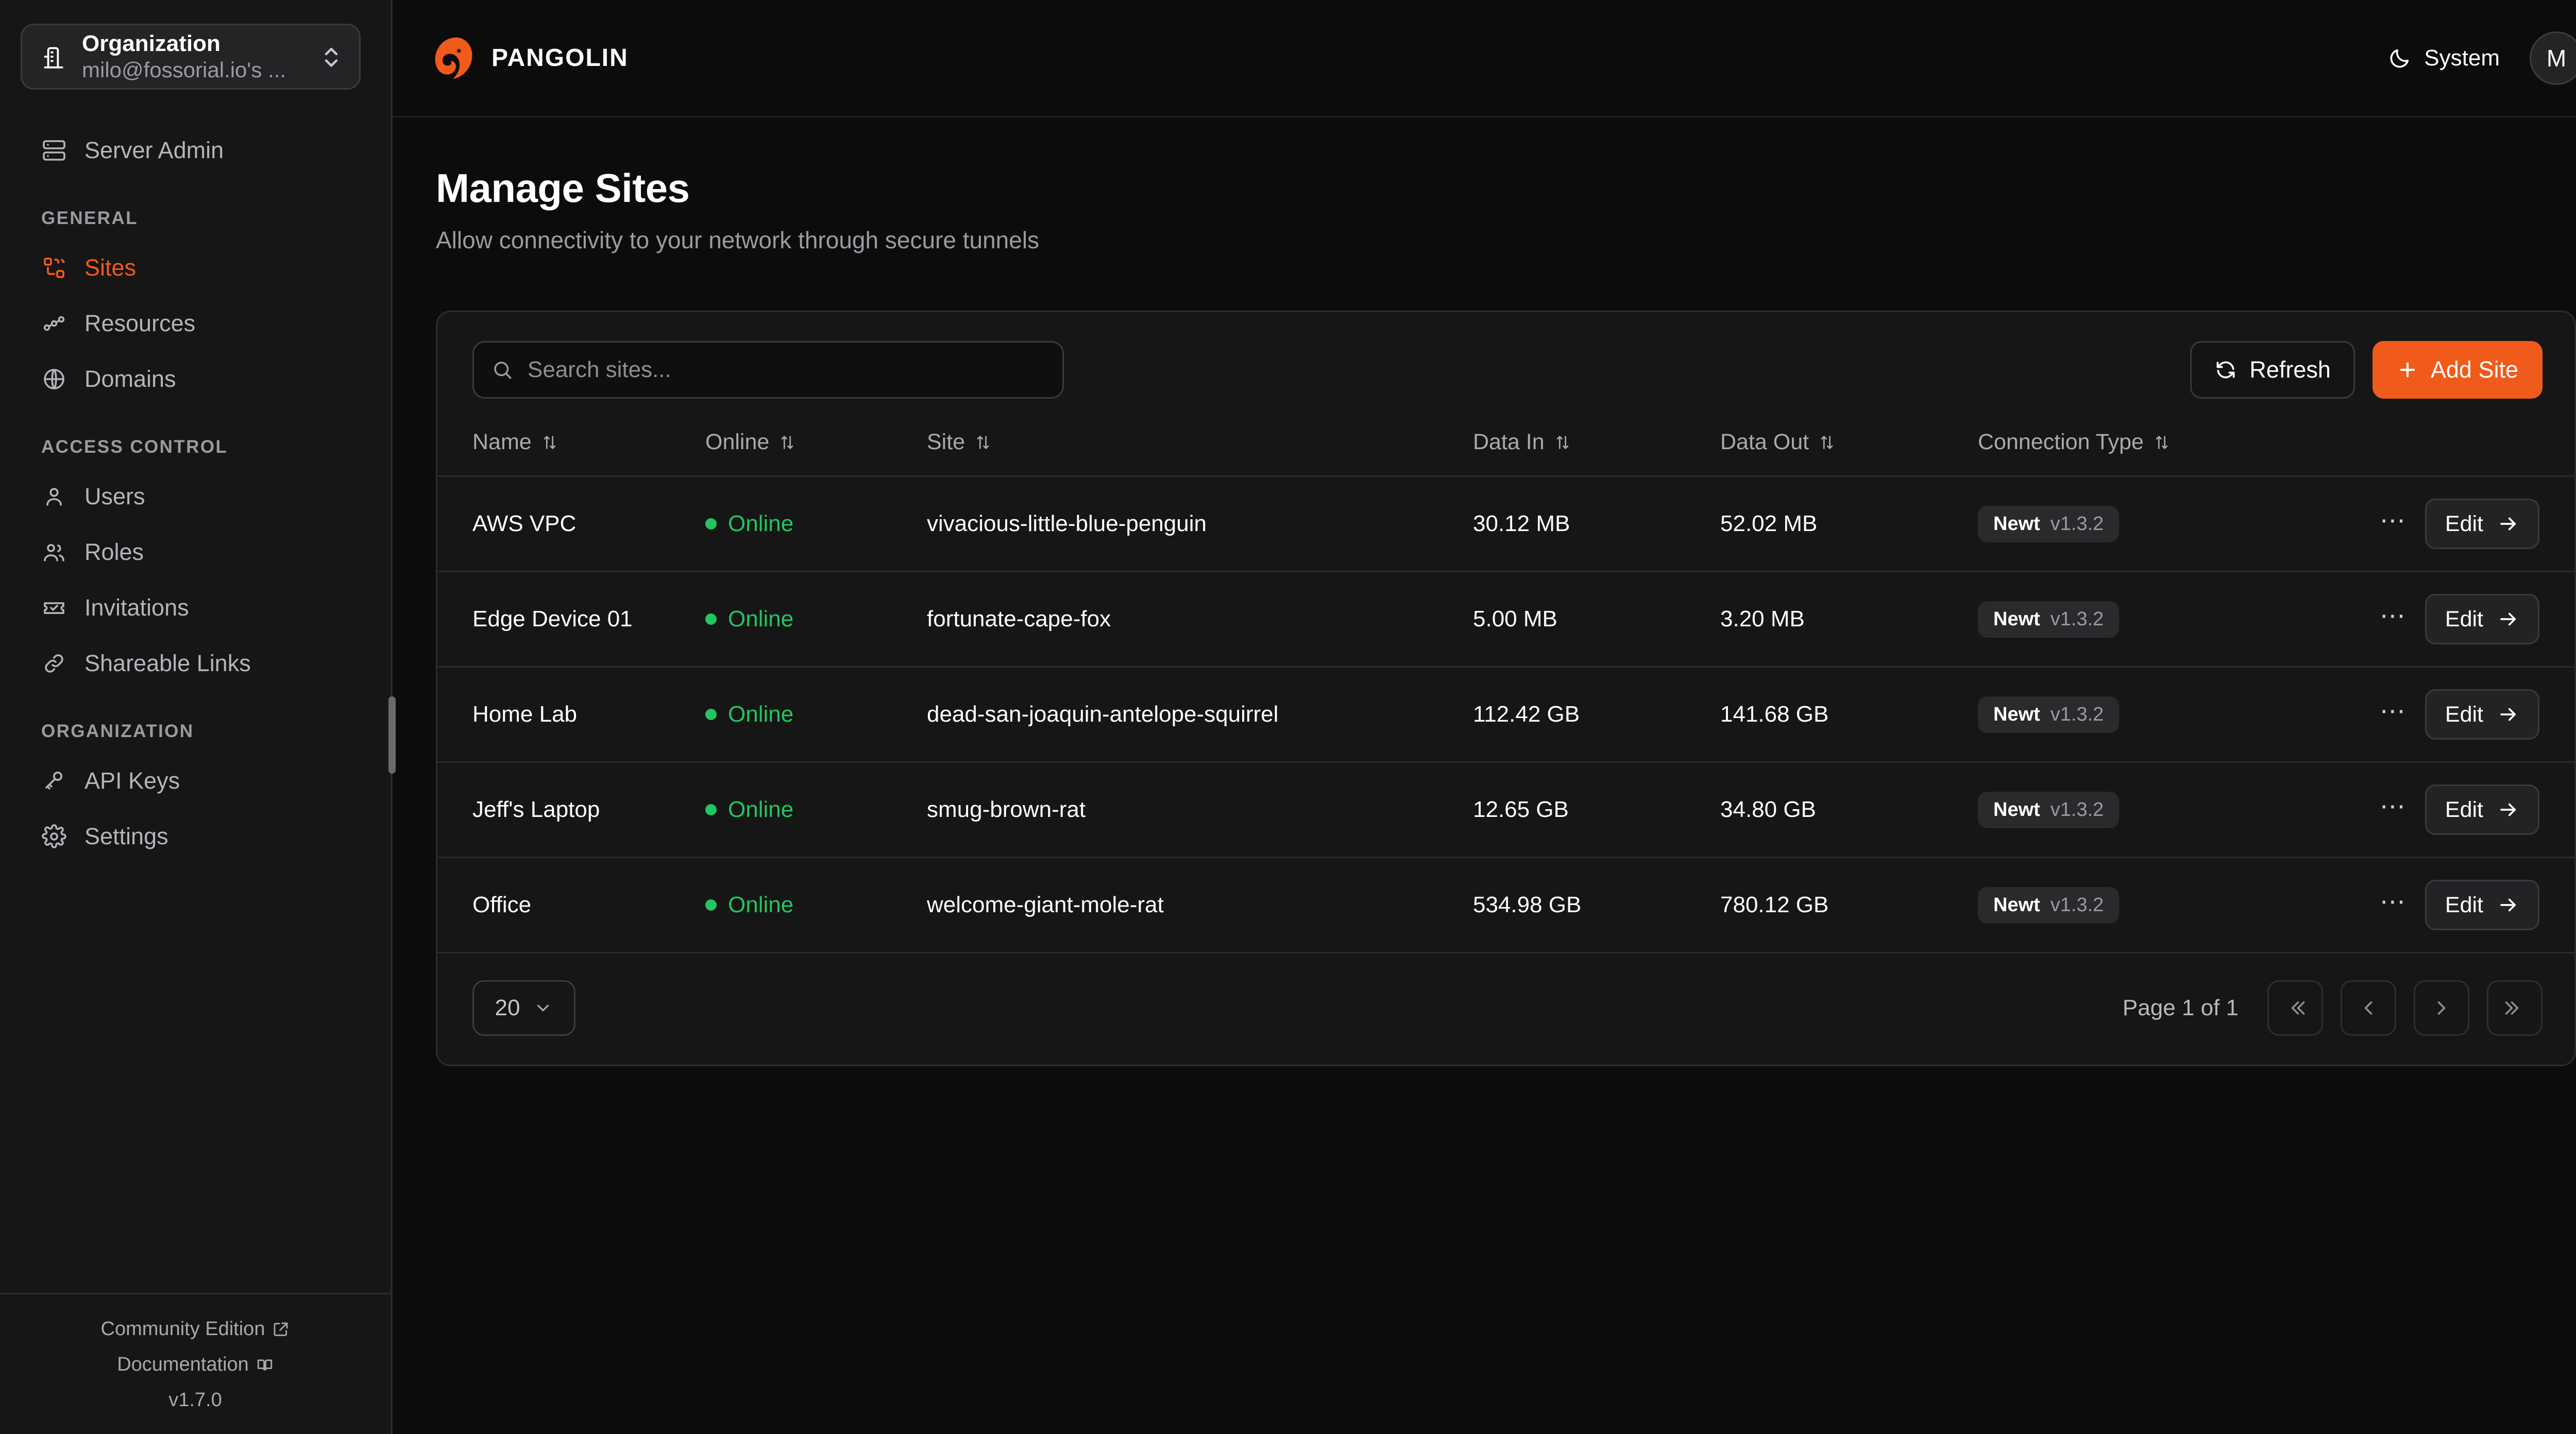  Describe the element at coordinates (711, 524) in the screenshot. I see `status-dot-icon` at that location.